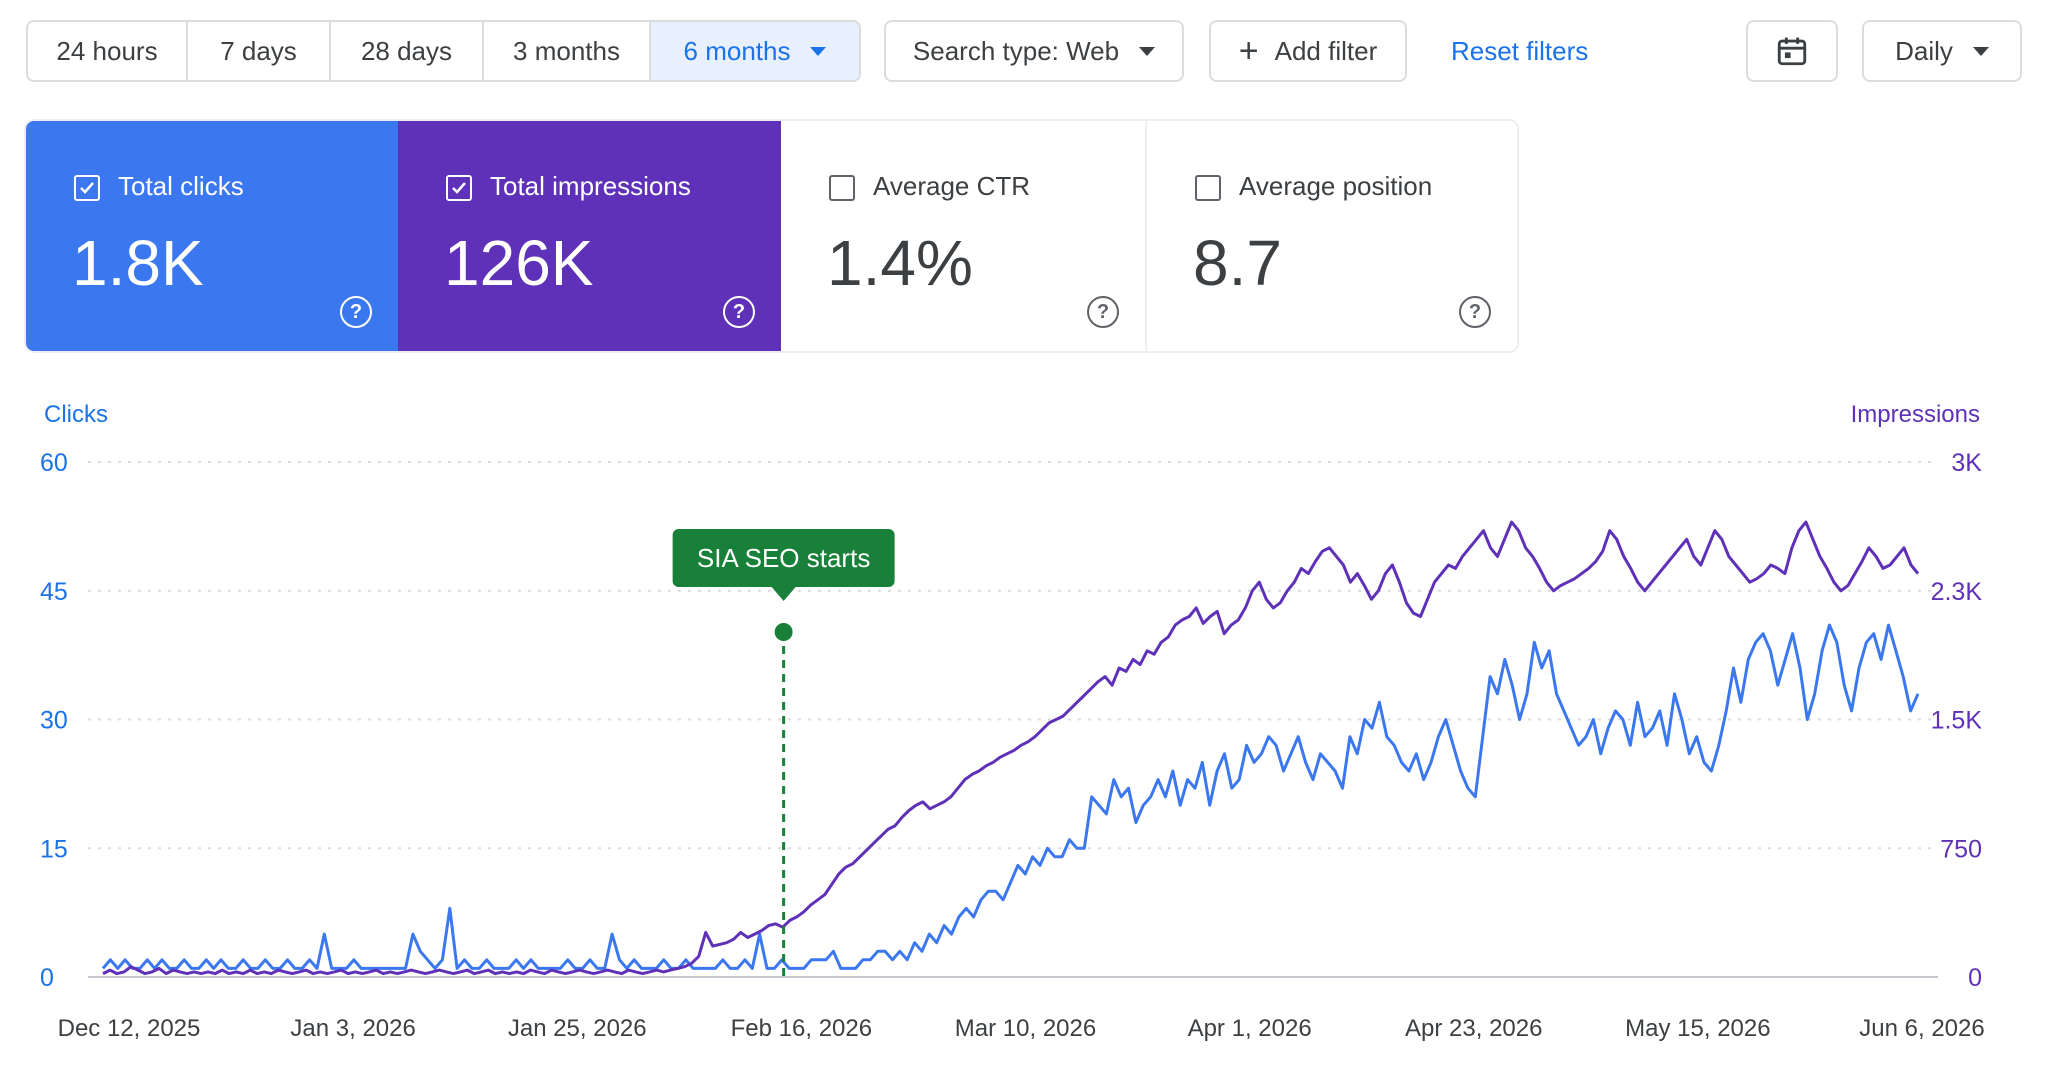 This screenshot has height=1068, width=2048. I want to click on plus-icon: +, so click(1248, 51).